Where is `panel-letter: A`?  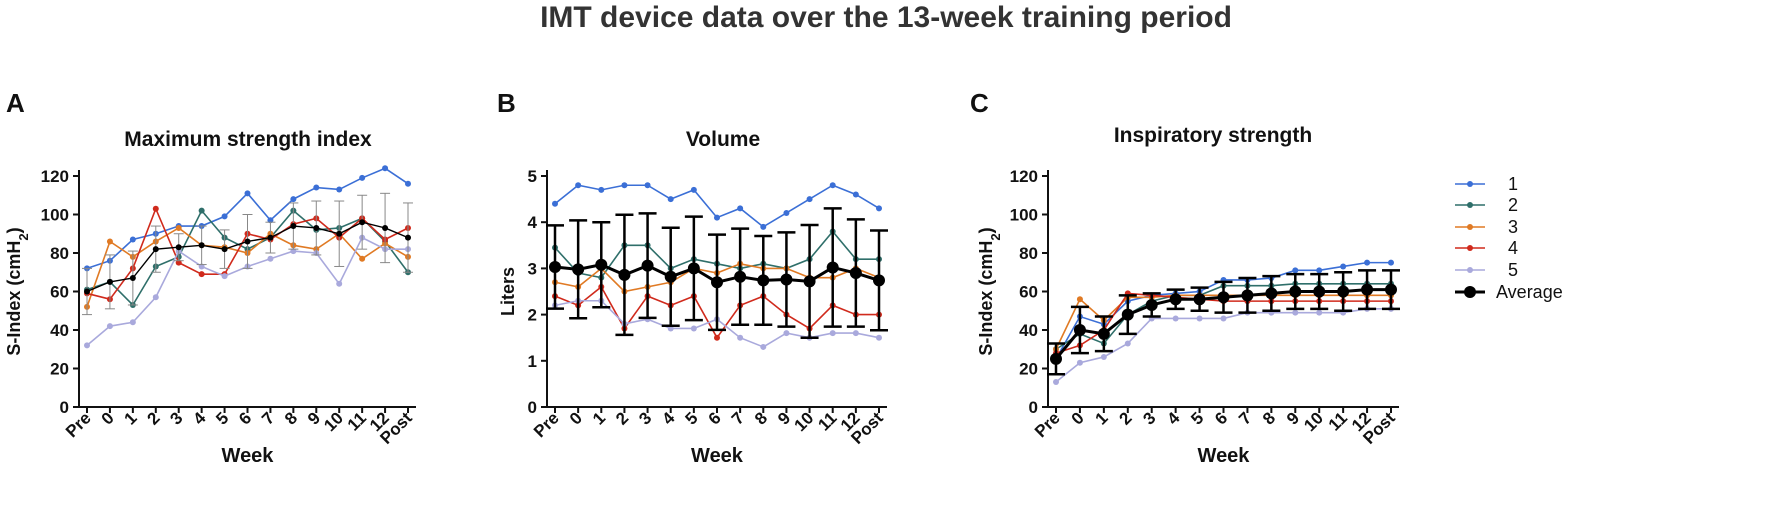 panel-letter: A is located at coordinates (15, 103).